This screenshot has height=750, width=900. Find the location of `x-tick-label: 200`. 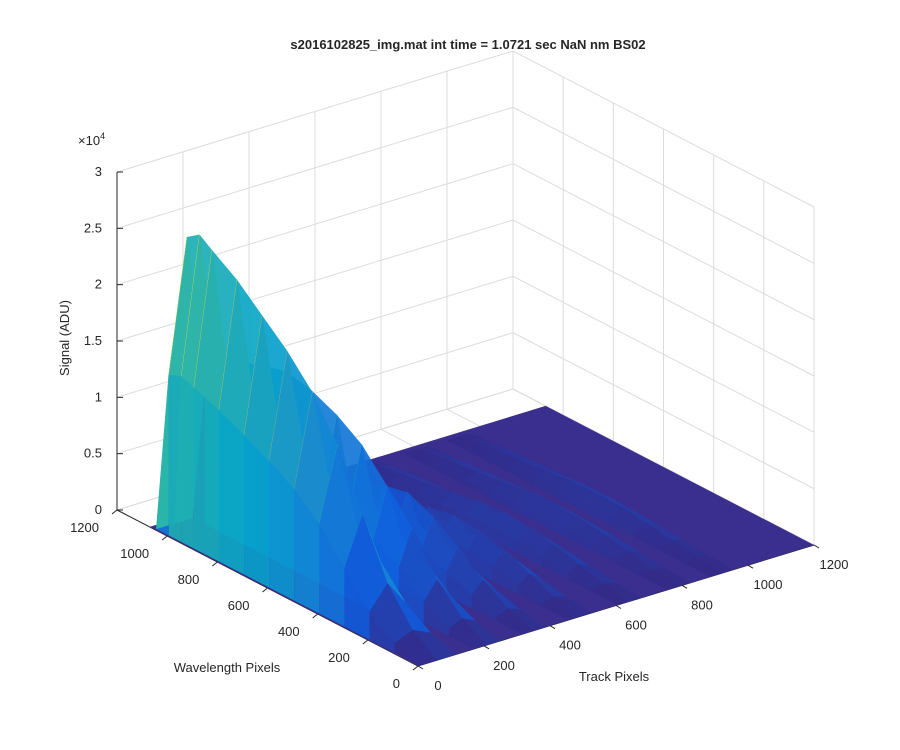

x-tick-label: 200 is located at coordinates (504, 665).